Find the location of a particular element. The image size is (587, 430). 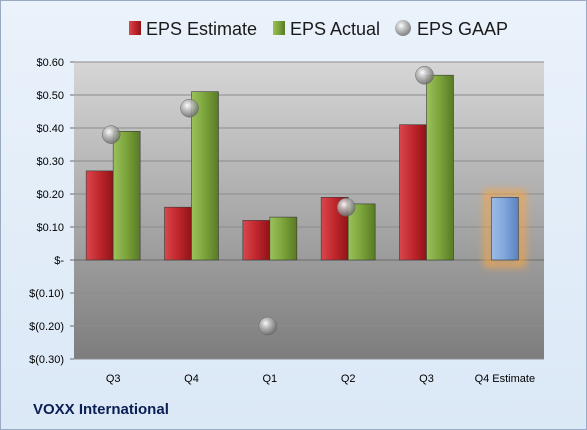

legend-label-actual: EPS Actual is located at coordinates (335, 29).